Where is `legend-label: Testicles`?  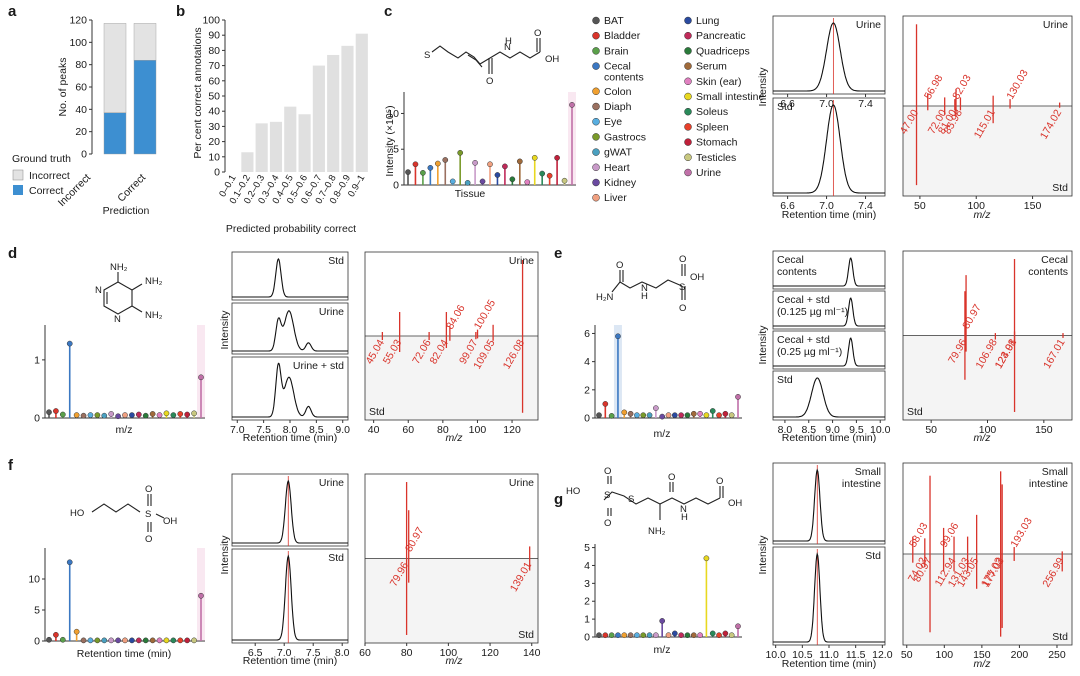
legend-label: Testicles is located at coordinates (716, 158).